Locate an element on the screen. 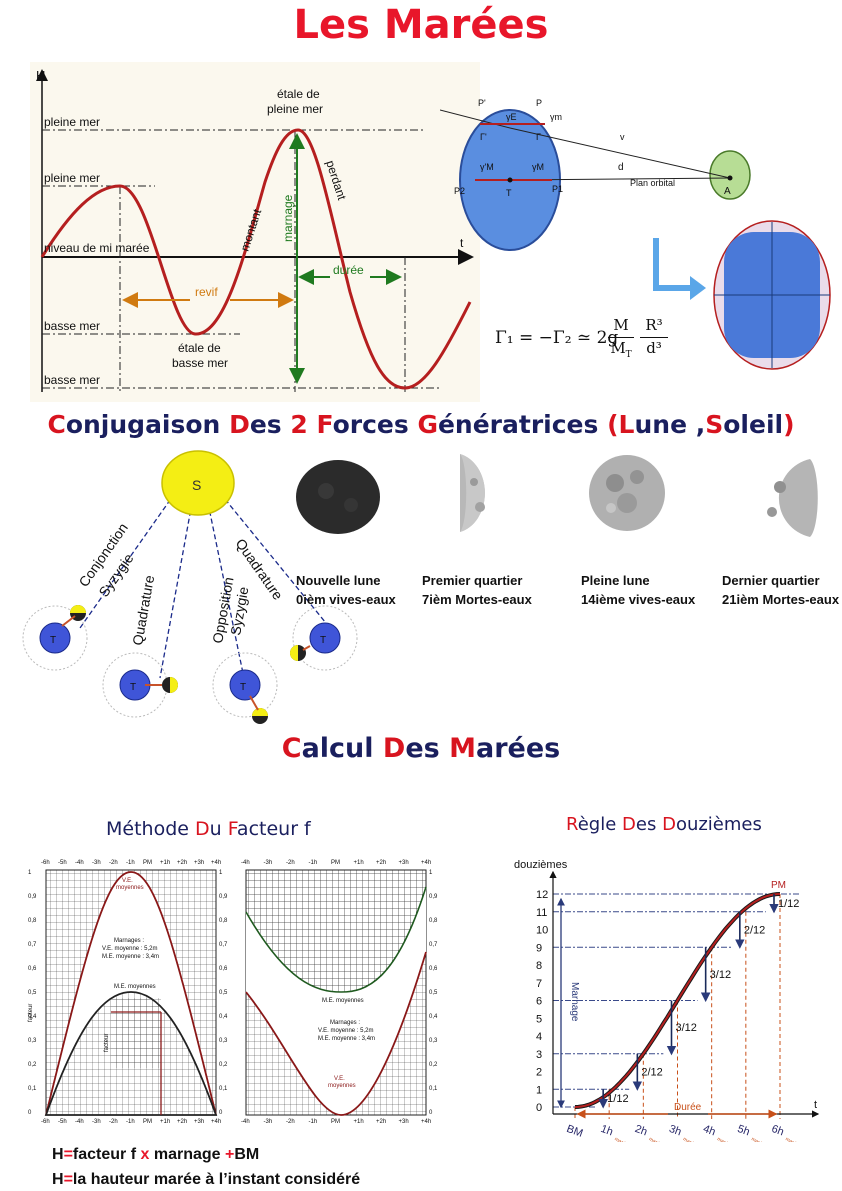 The width and height of the screenshot is (842, 1191). title-fragment: marnage is located at coordinates (187, 1154).